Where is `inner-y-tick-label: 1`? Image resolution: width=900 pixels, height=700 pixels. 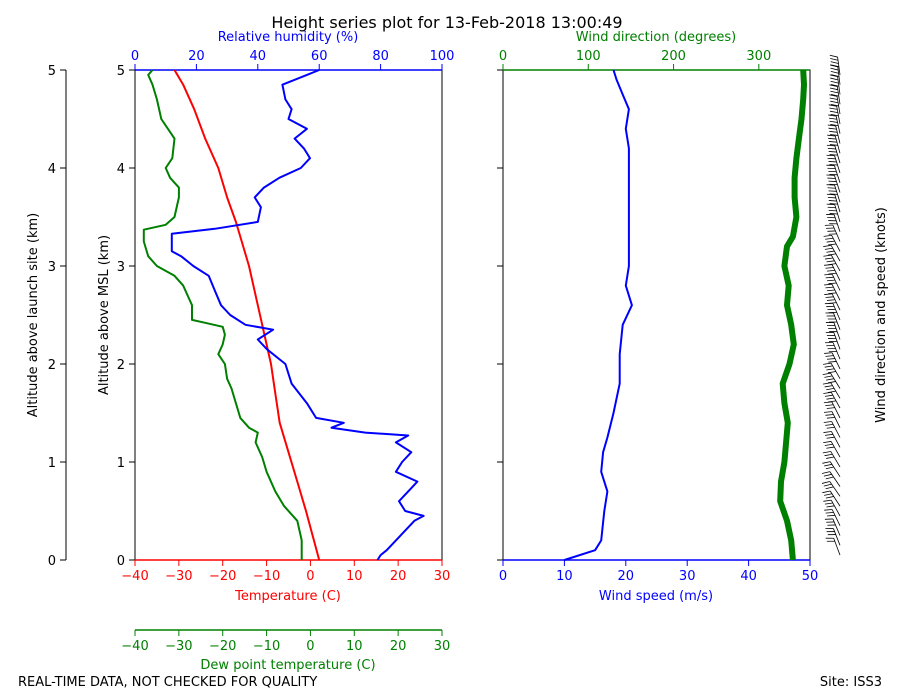 inner-y-tick-label: 1 is located at coordinates (121, 463).